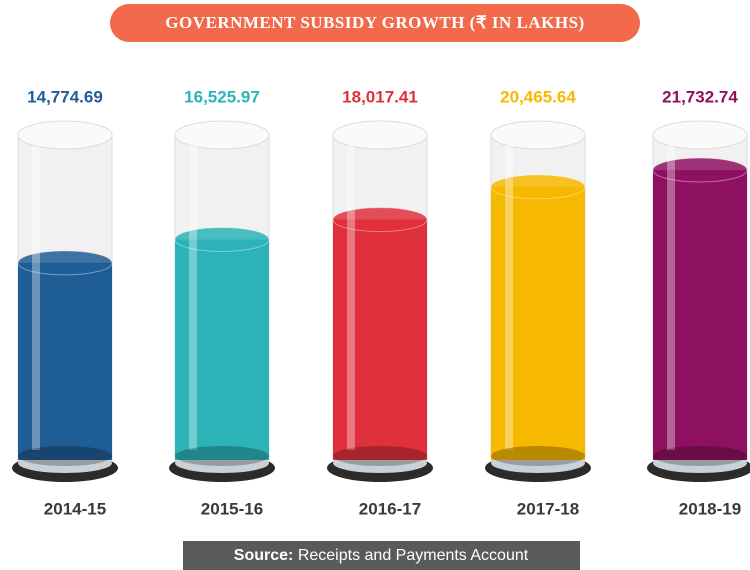 The height and width of the screenshot is (570, 750). I want to click on source-label: Source:, so click(264, 555).